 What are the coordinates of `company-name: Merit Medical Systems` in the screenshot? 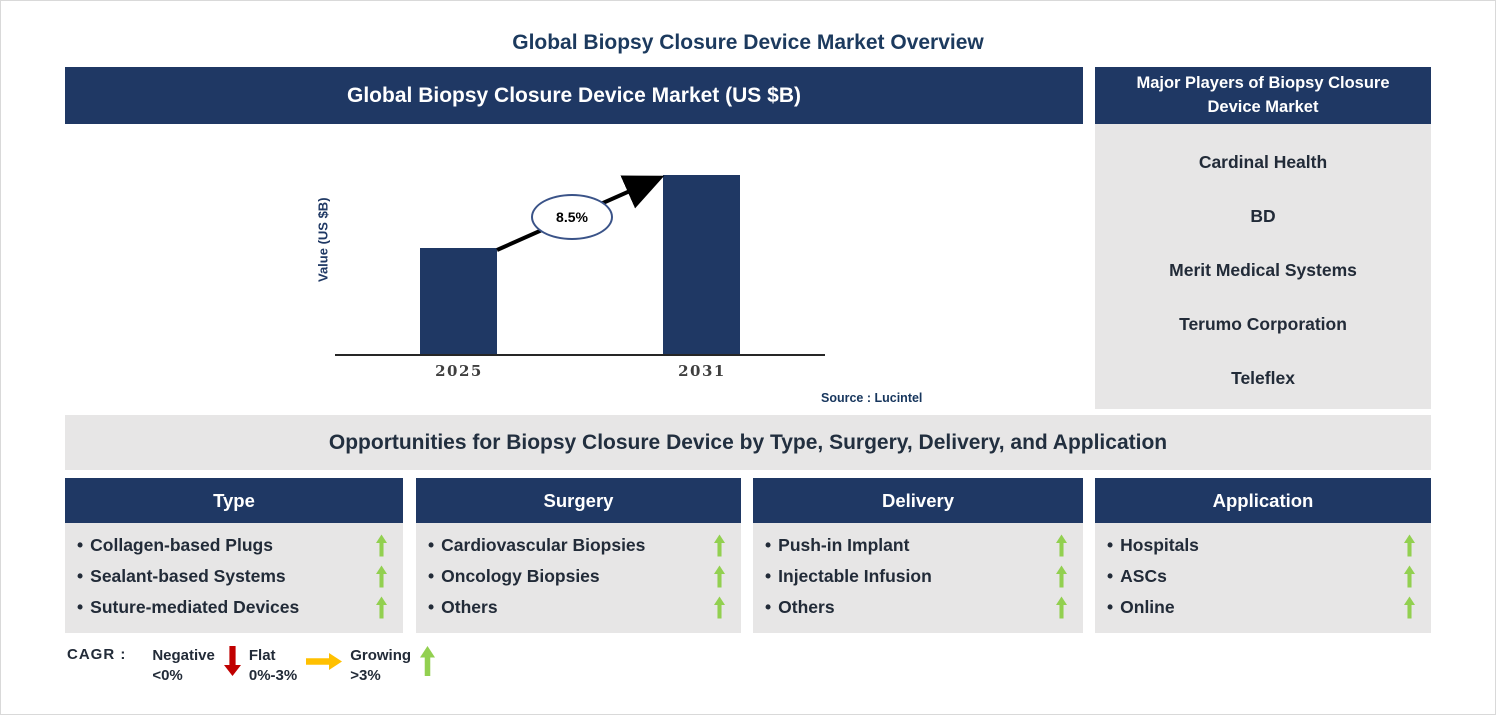 It's located at (1263, 269).